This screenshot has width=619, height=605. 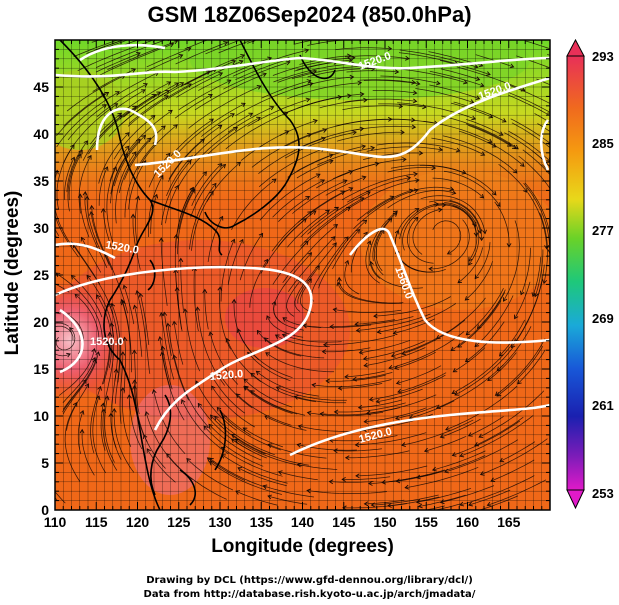 What do you see at coordinates (603, 318) in the screenshot?
I see `colorbar-label: 269` at bounding box center [603, 318].